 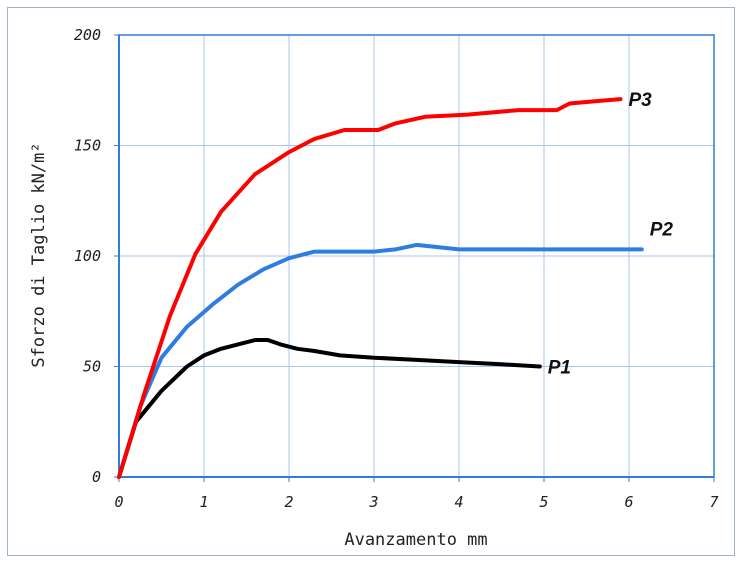 What do you see at coordinates (611, 234) in the screenshot?
I see `series-labels: P1 P2 P3` at bounding box center [611, 234].